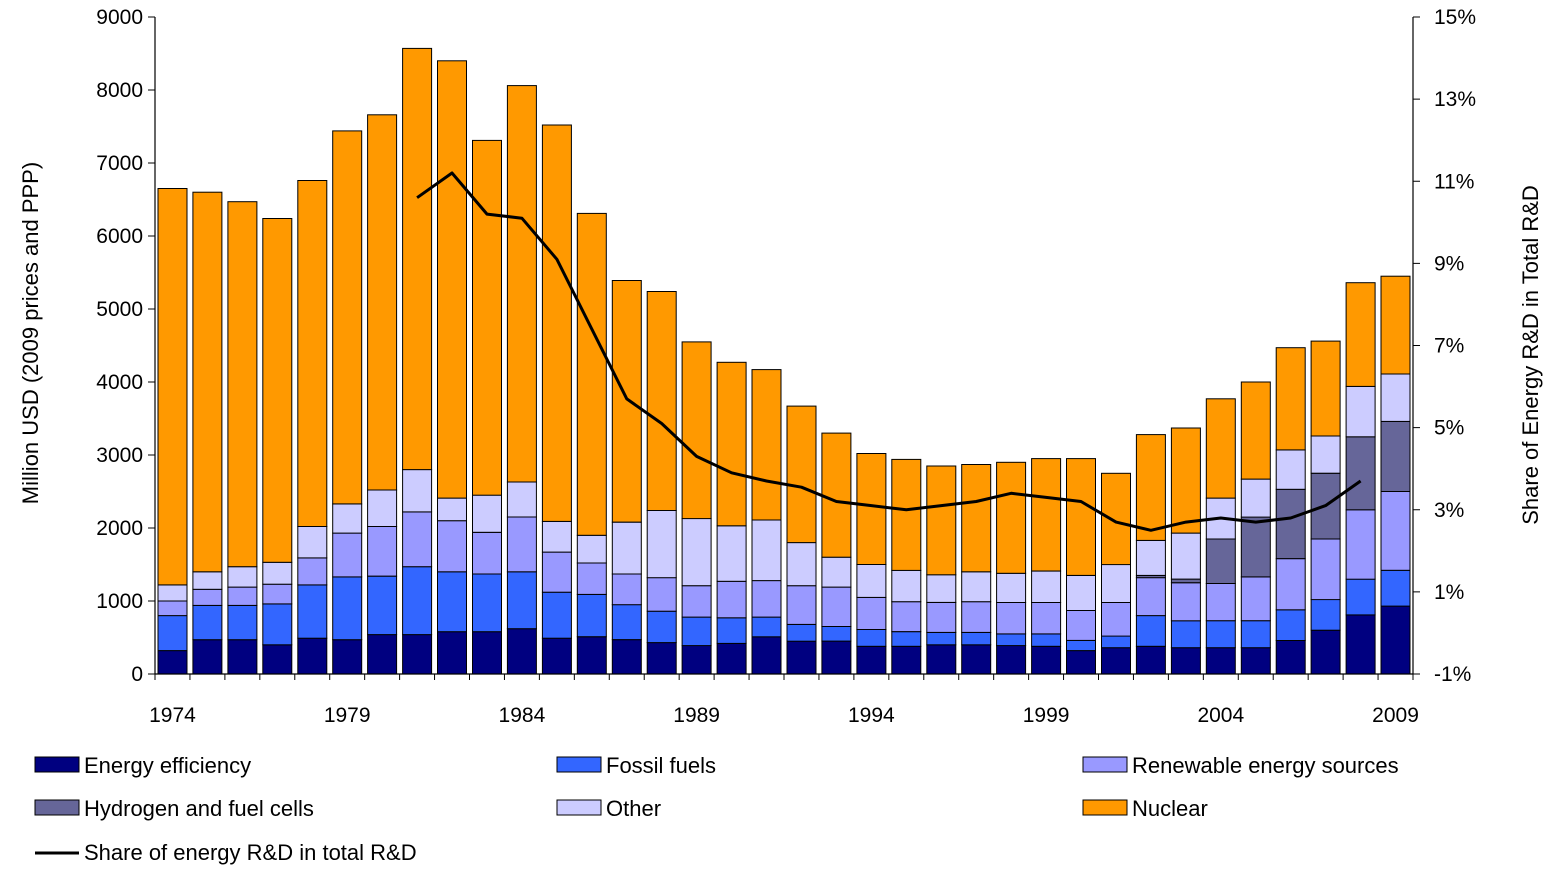 This screenshot has width=1562, height=875. I want to click on bar-nuclear-1990, so click(731, 444).